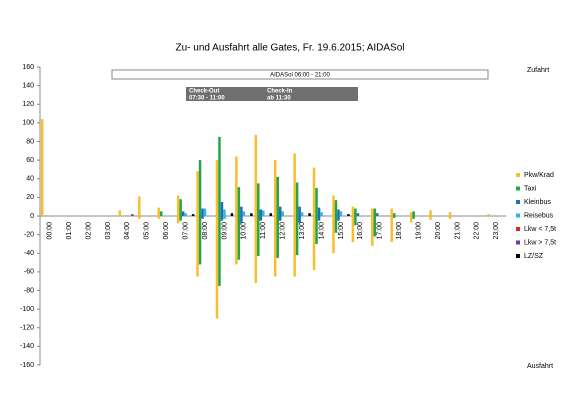  What do you see at coordinates (399, 231) in the screenshot?
I see `x-tick-label: 18:00` at bounding box center [399, 231].